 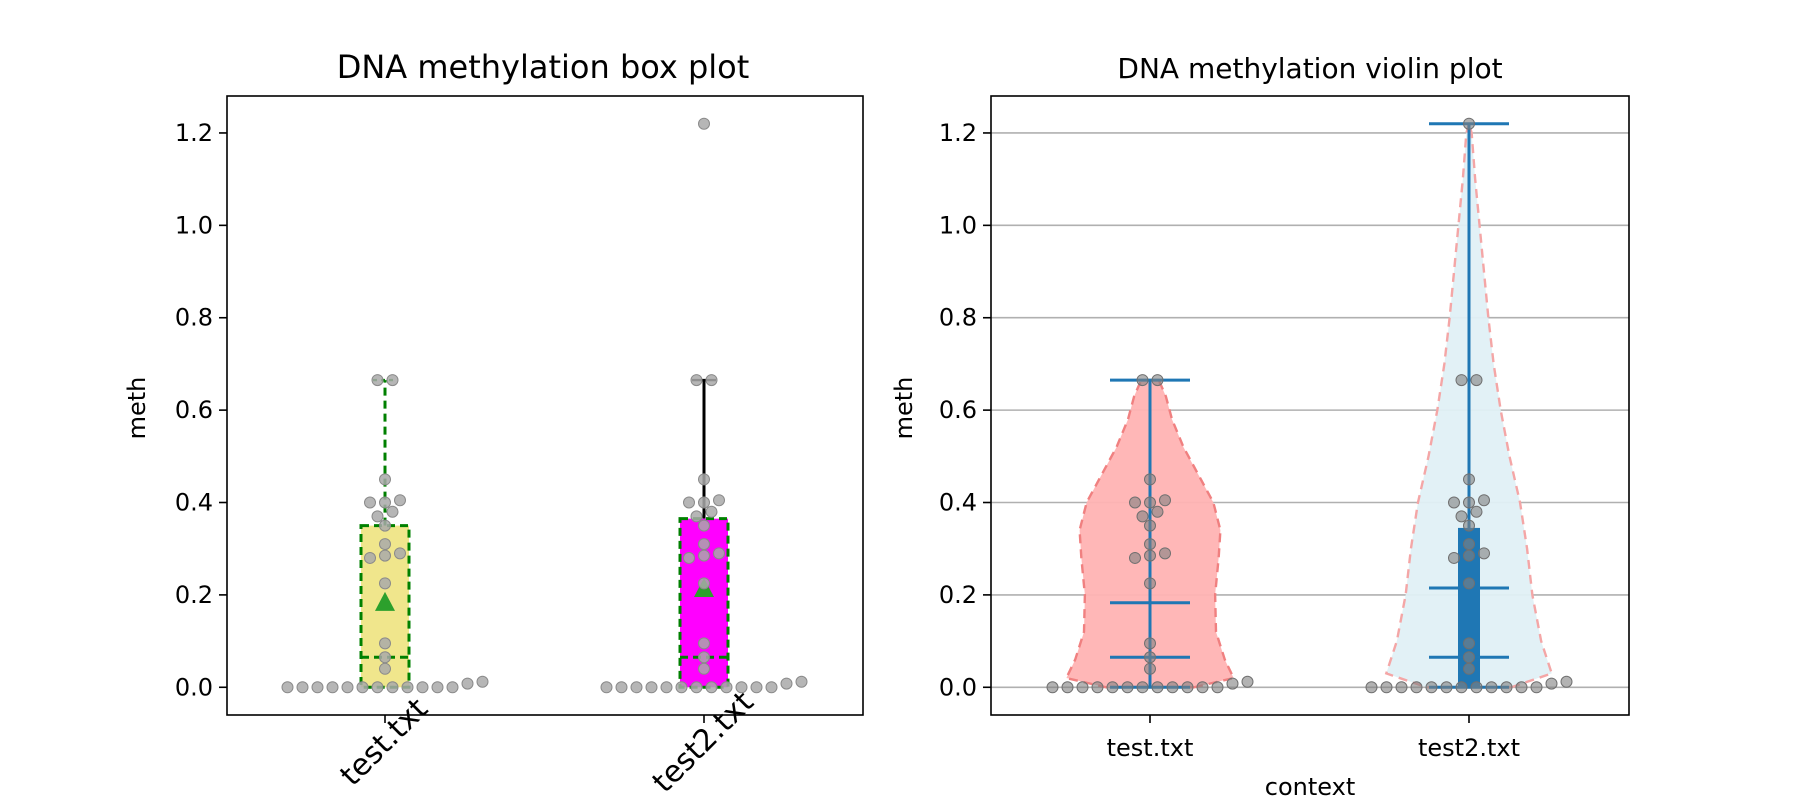 I want to click on y-tick-label: 0.6, so click(x=194, y=410).